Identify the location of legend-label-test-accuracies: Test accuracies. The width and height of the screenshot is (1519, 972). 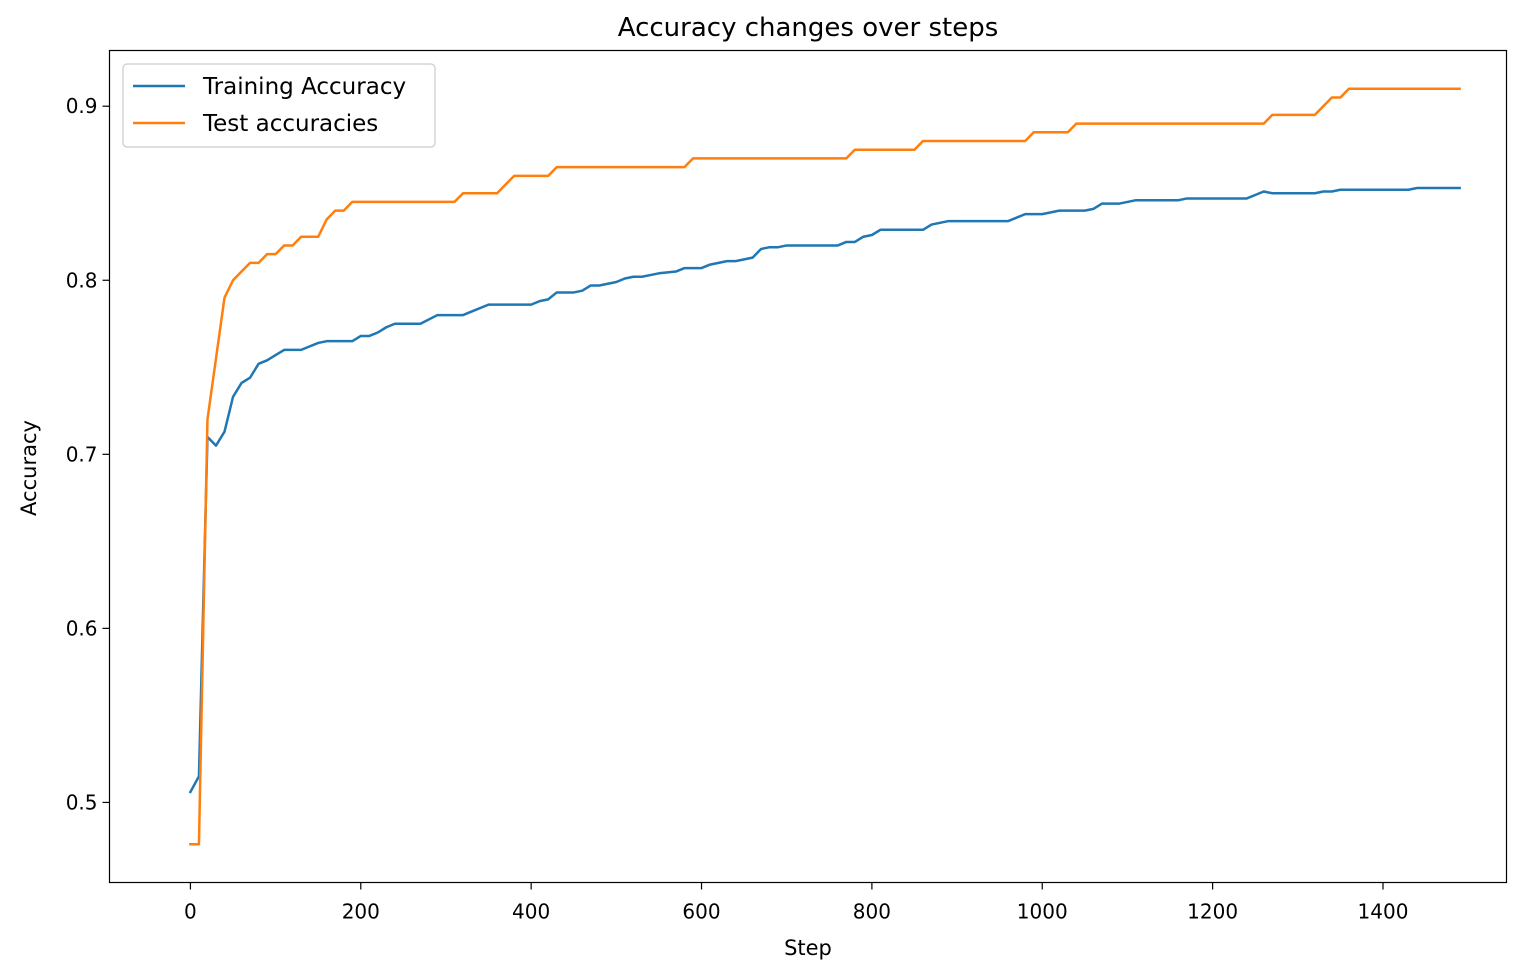
(290, 124).